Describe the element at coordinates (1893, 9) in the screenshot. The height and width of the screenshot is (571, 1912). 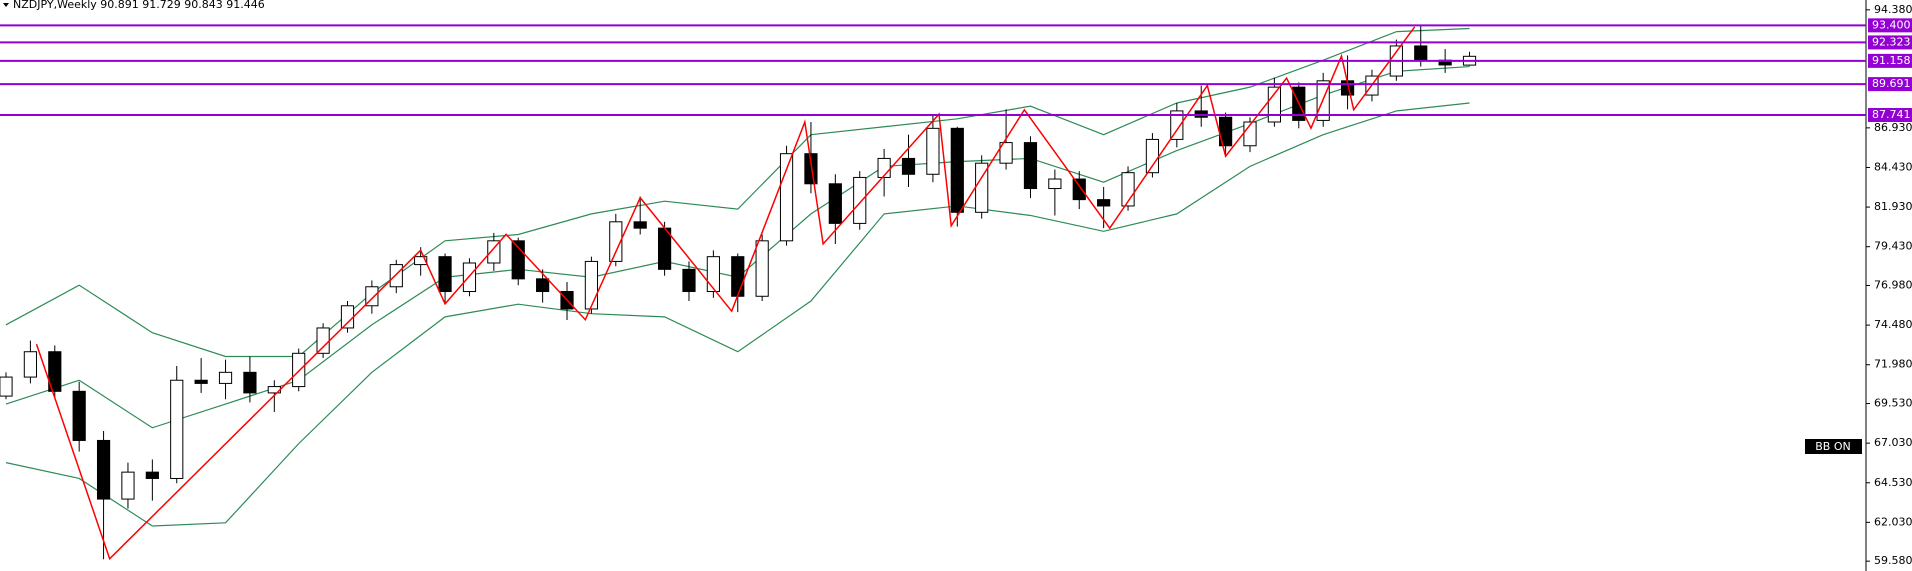
I see `y-tick-label: 94.380` at that location.